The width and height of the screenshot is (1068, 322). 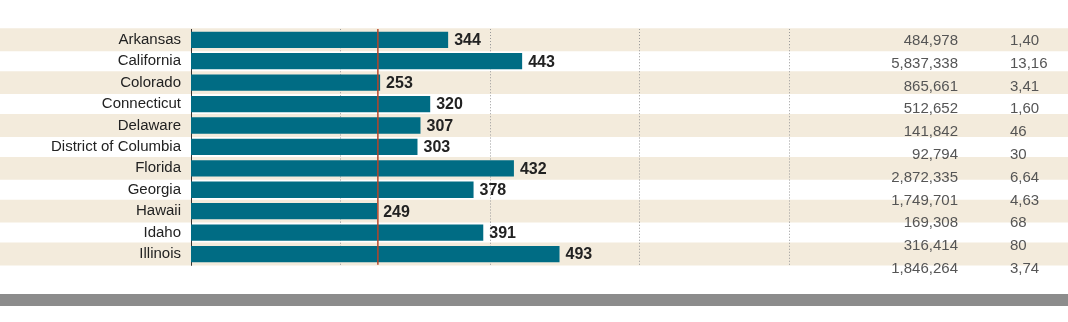 I want to click on data-label: 249, so click(x=396, y=210).